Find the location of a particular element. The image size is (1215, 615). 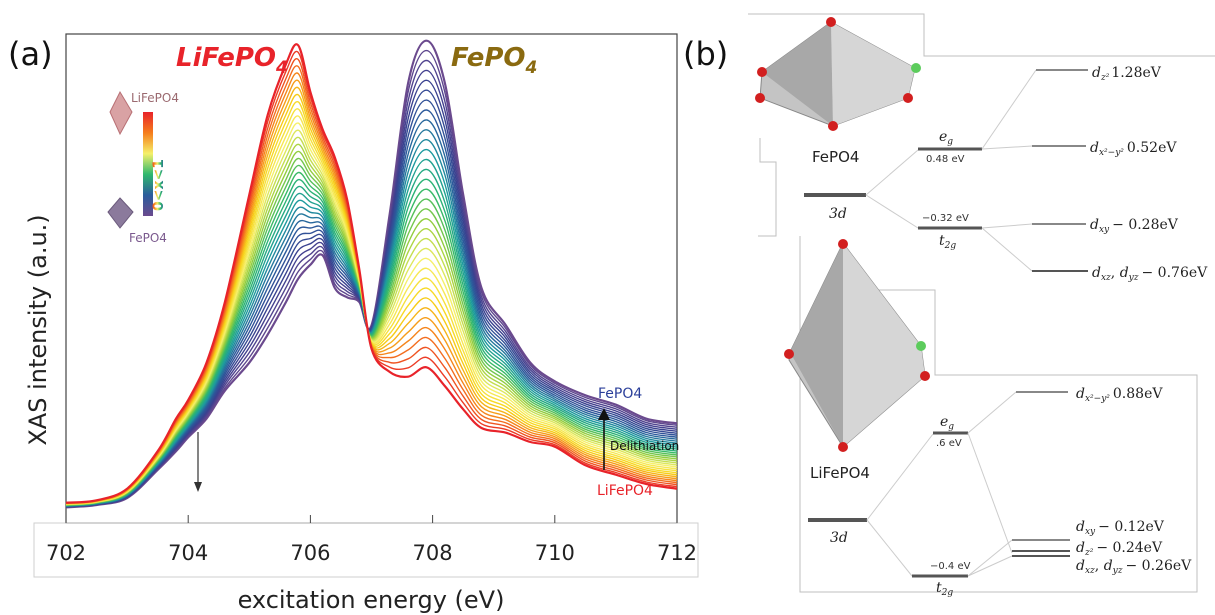

lifepo4-octahedron is located at coordinates (857, 345).